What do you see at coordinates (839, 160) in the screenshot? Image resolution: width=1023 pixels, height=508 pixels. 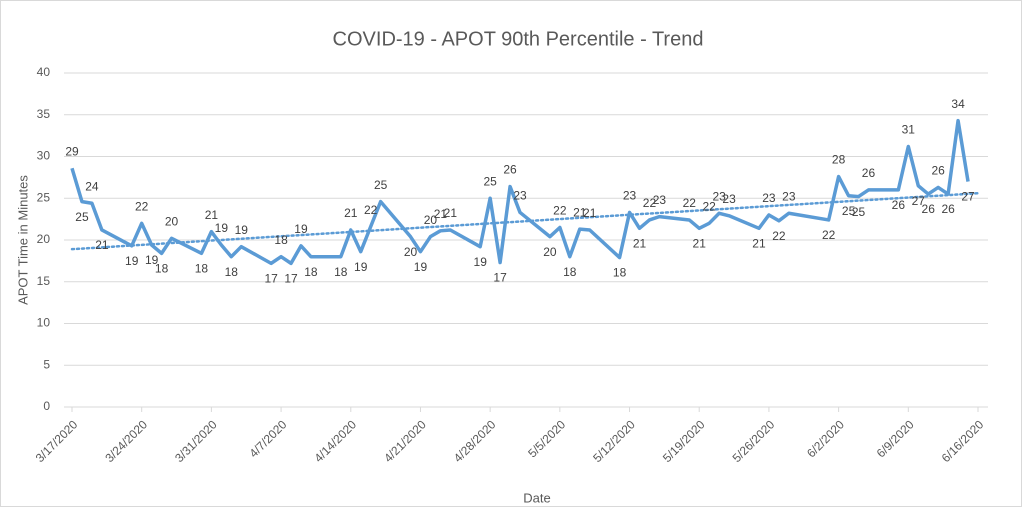 I see `data-label: 28` at bounding box center [839, 160].